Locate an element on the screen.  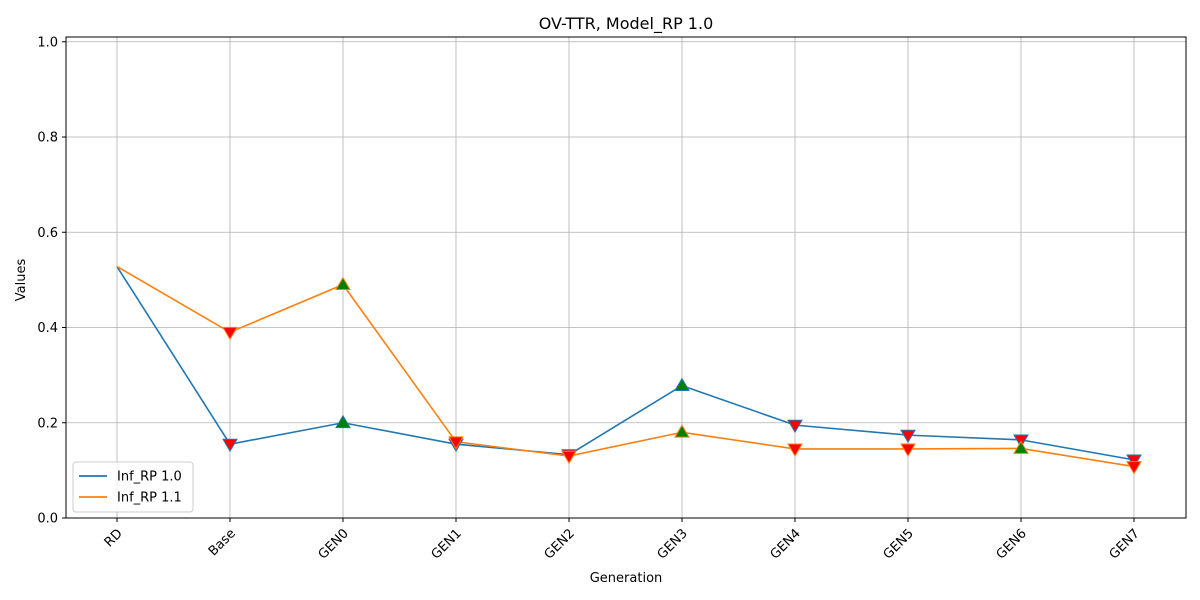
legend: Inf_RP 1.0 Inf_RP 1.1 is located at coordinates (133, 487).